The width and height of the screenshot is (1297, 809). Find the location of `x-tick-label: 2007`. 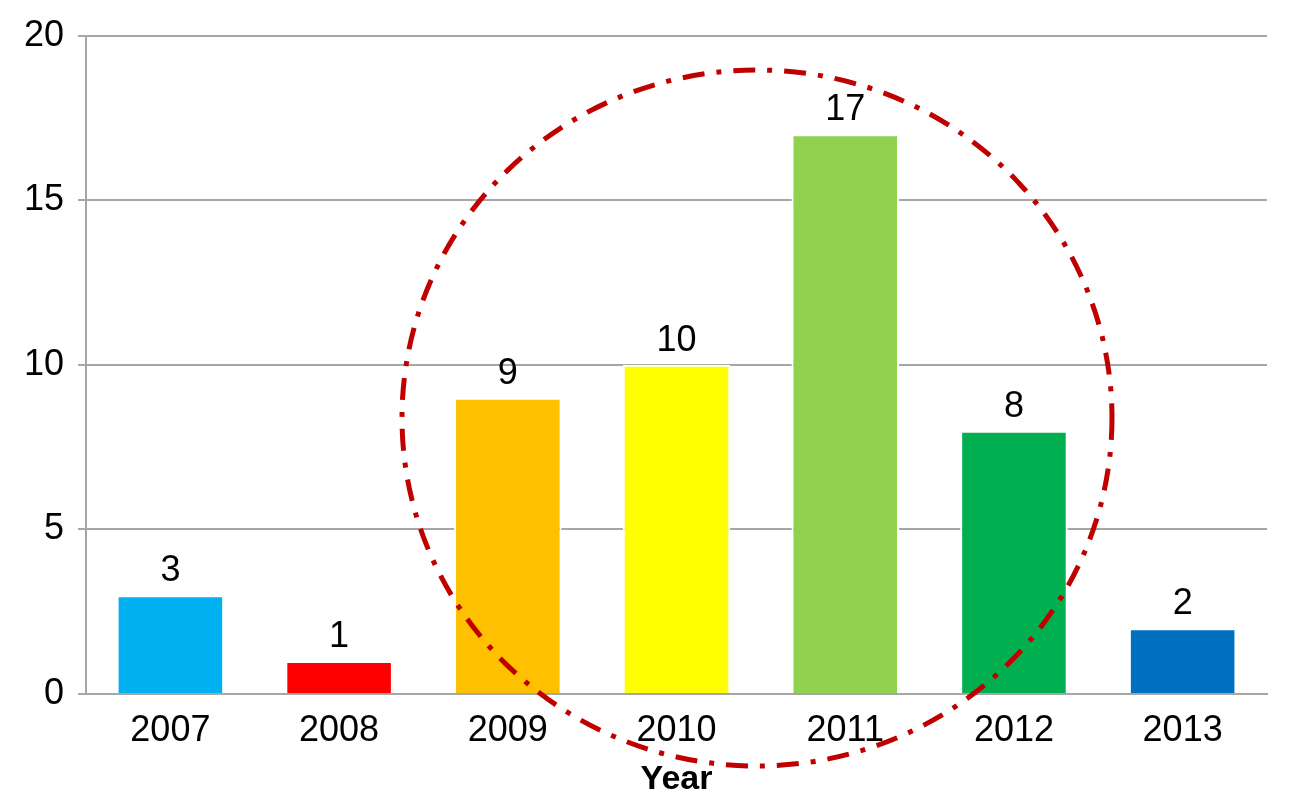

x-tick-label: 2007 is located at coordinates (170, 728).